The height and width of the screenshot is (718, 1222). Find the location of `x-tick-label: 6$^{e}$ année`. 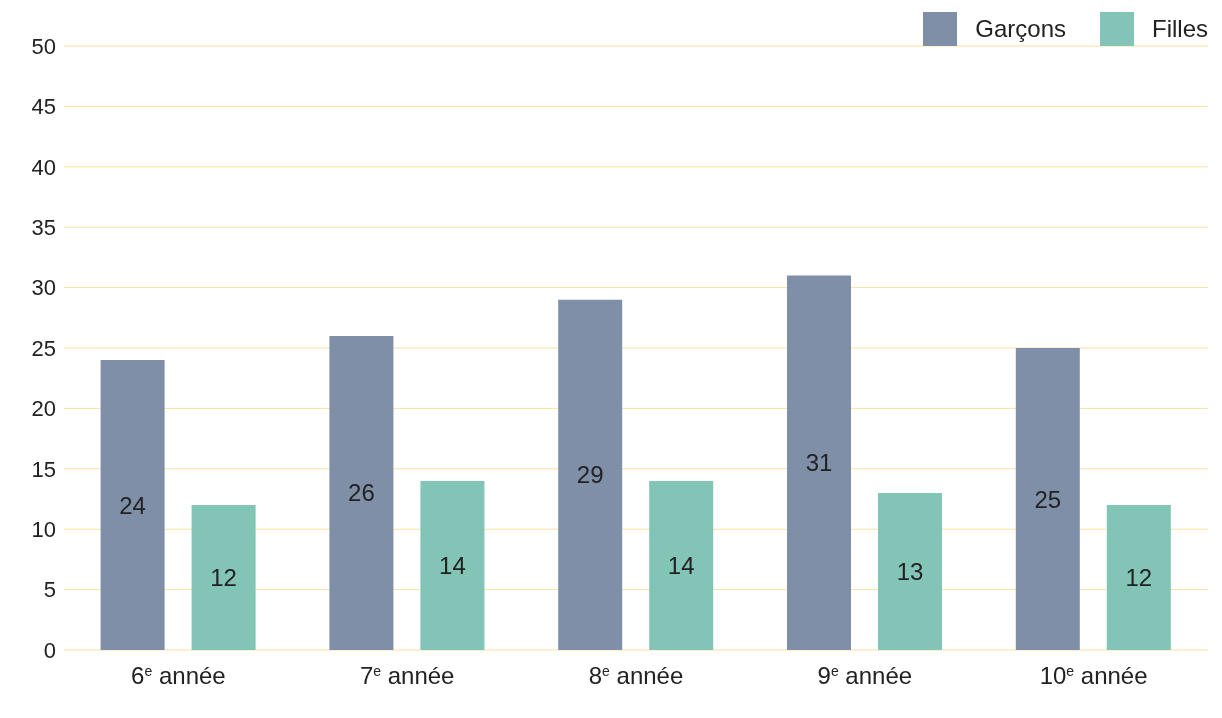

x-tick-label: 6$^{e}$ année is located at coordinates (178, 675).